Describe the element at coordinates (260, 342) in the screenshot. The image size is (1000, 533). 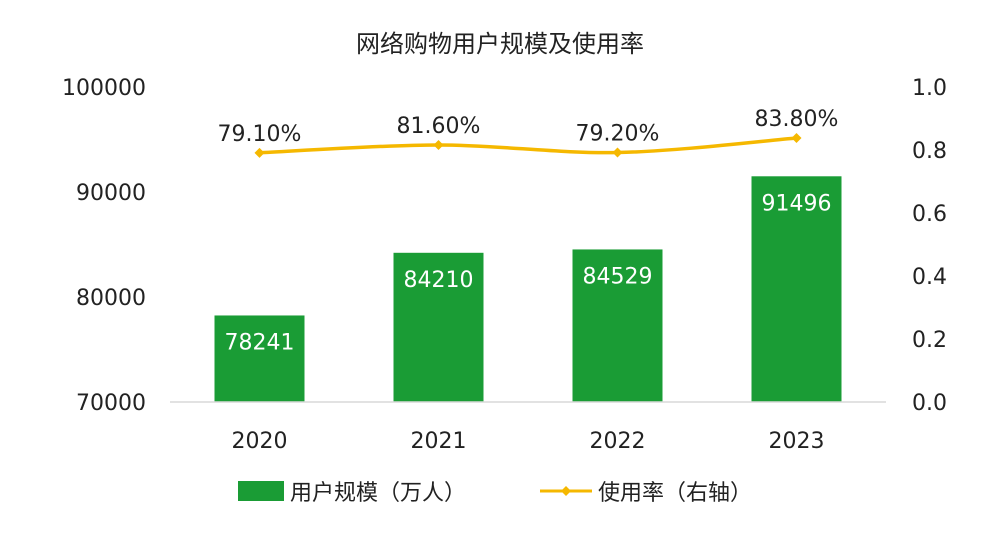
I see `bar-value-label: 78241` at that location.